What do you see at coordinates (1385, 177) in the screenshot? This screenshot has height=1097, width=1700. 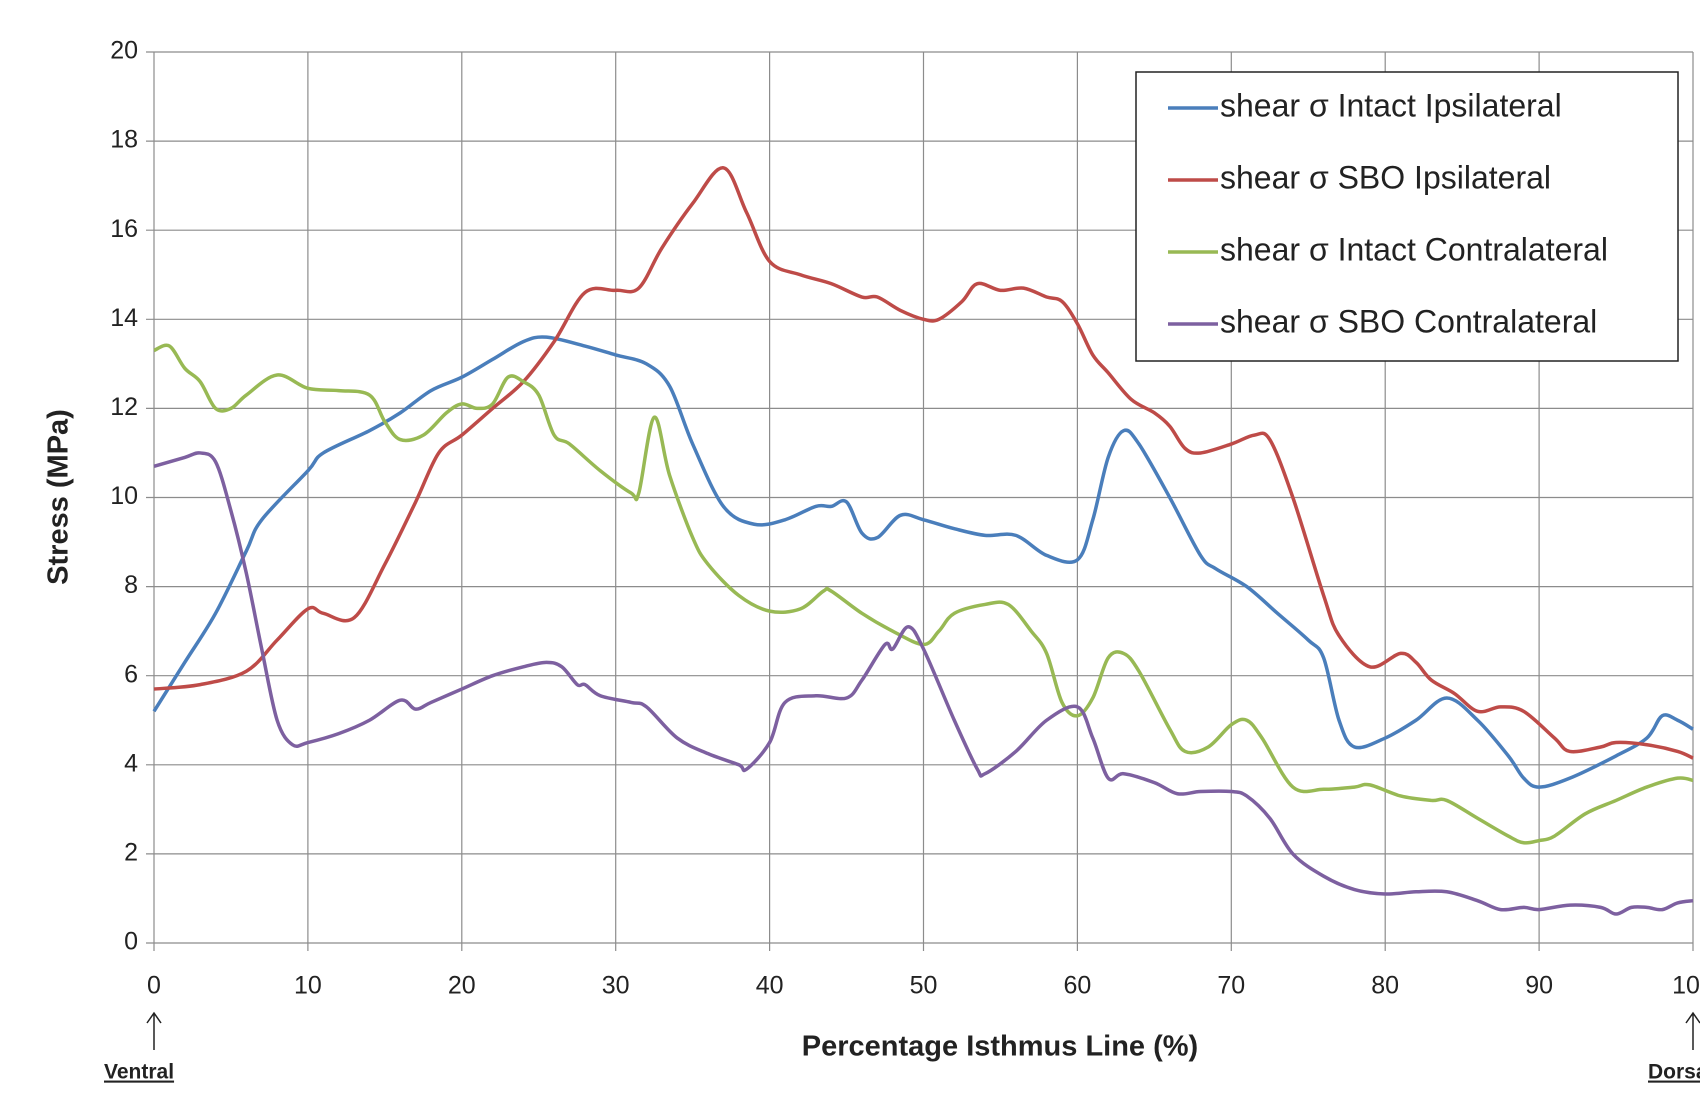 I see `legend-label: shear σ SBO Ipsilateral` at bounding box center [1385, 177].